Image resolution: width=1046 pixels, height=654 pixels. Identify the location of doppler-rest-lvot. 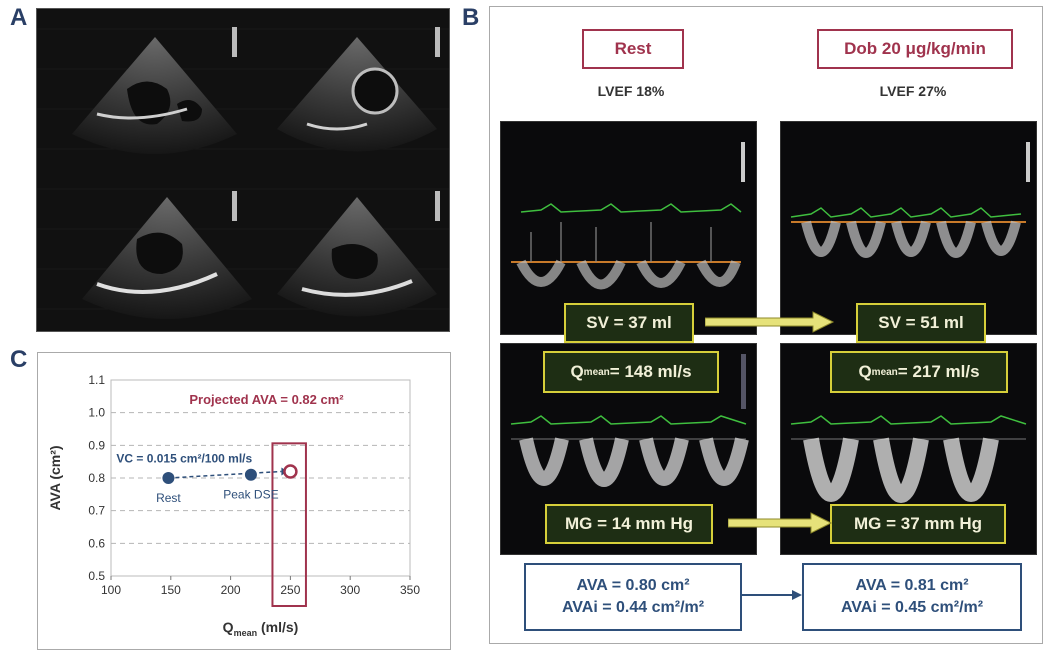
(628, 228).